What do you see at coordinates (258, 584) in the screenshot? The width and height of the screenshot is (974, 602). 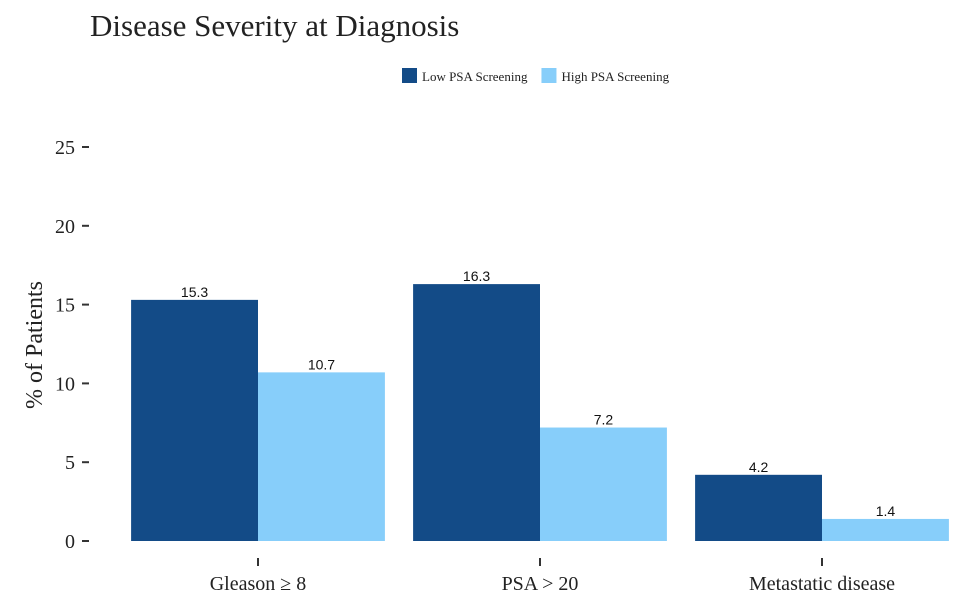 I see `x-tick-label: Gleason ≥ 8` at bounding box center [258, 584].